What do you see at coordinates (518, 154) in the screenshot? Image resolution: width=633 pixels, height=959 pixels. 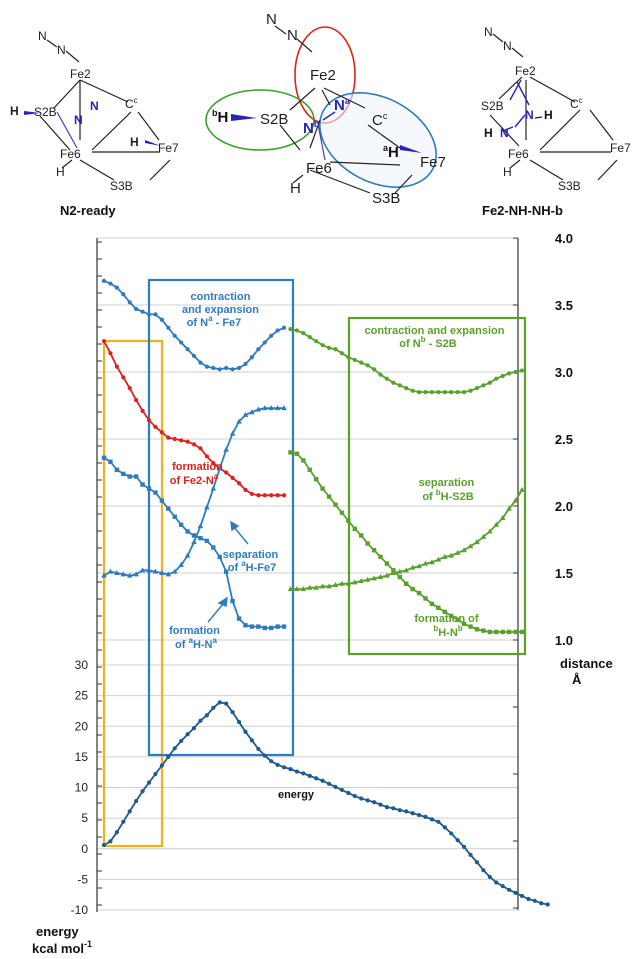 I see `s3-fe6: Fe6` at bounding box center [518, 154].